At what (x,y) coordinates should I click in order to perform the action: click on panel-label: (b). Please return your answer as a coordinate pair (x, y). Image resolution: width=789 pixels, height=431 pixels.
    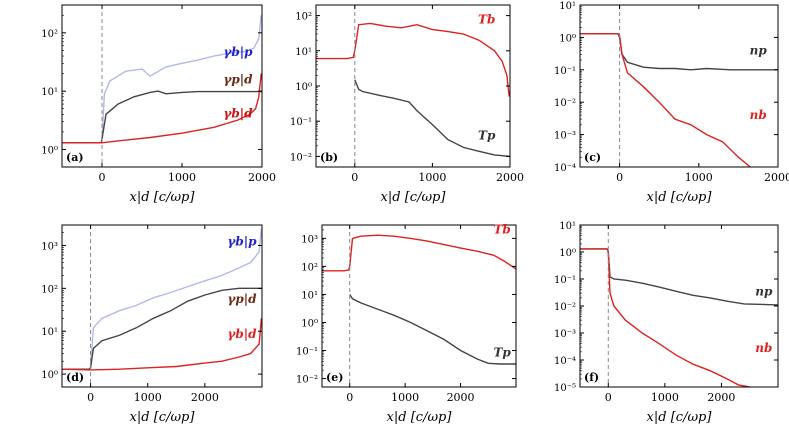
    Looking at the image, I should click on (329, 157).